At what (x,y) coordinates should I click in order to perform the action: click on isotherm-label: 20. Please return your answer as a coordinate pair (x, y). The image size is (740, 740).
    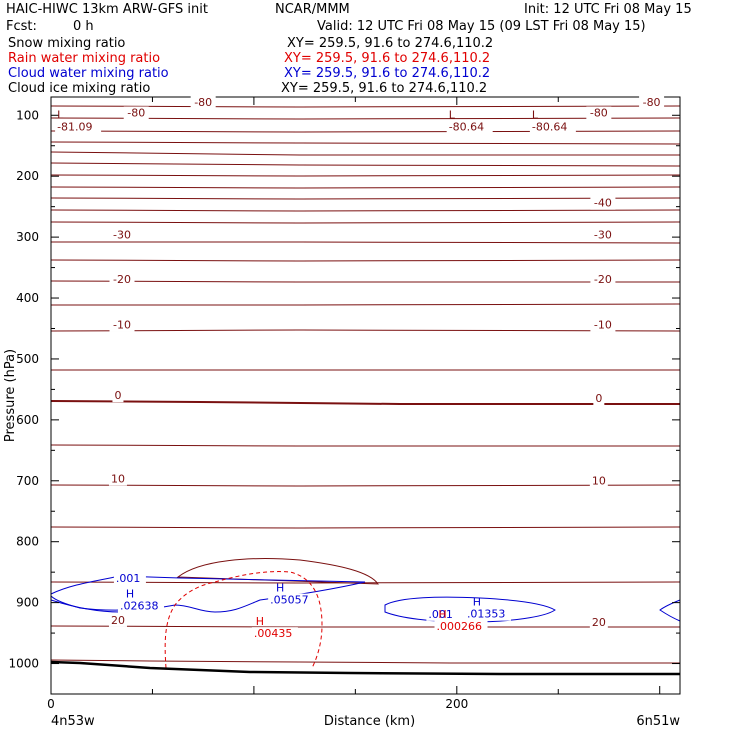
    Looking at the image, I should click on (118, 620).